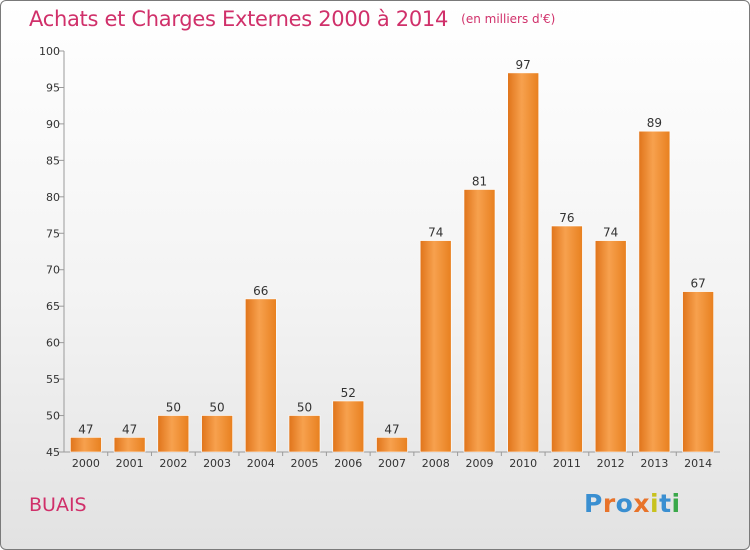 This screenshot has width=750, height=550. I want to click on bar-value-label: 97, so click(523, 65).